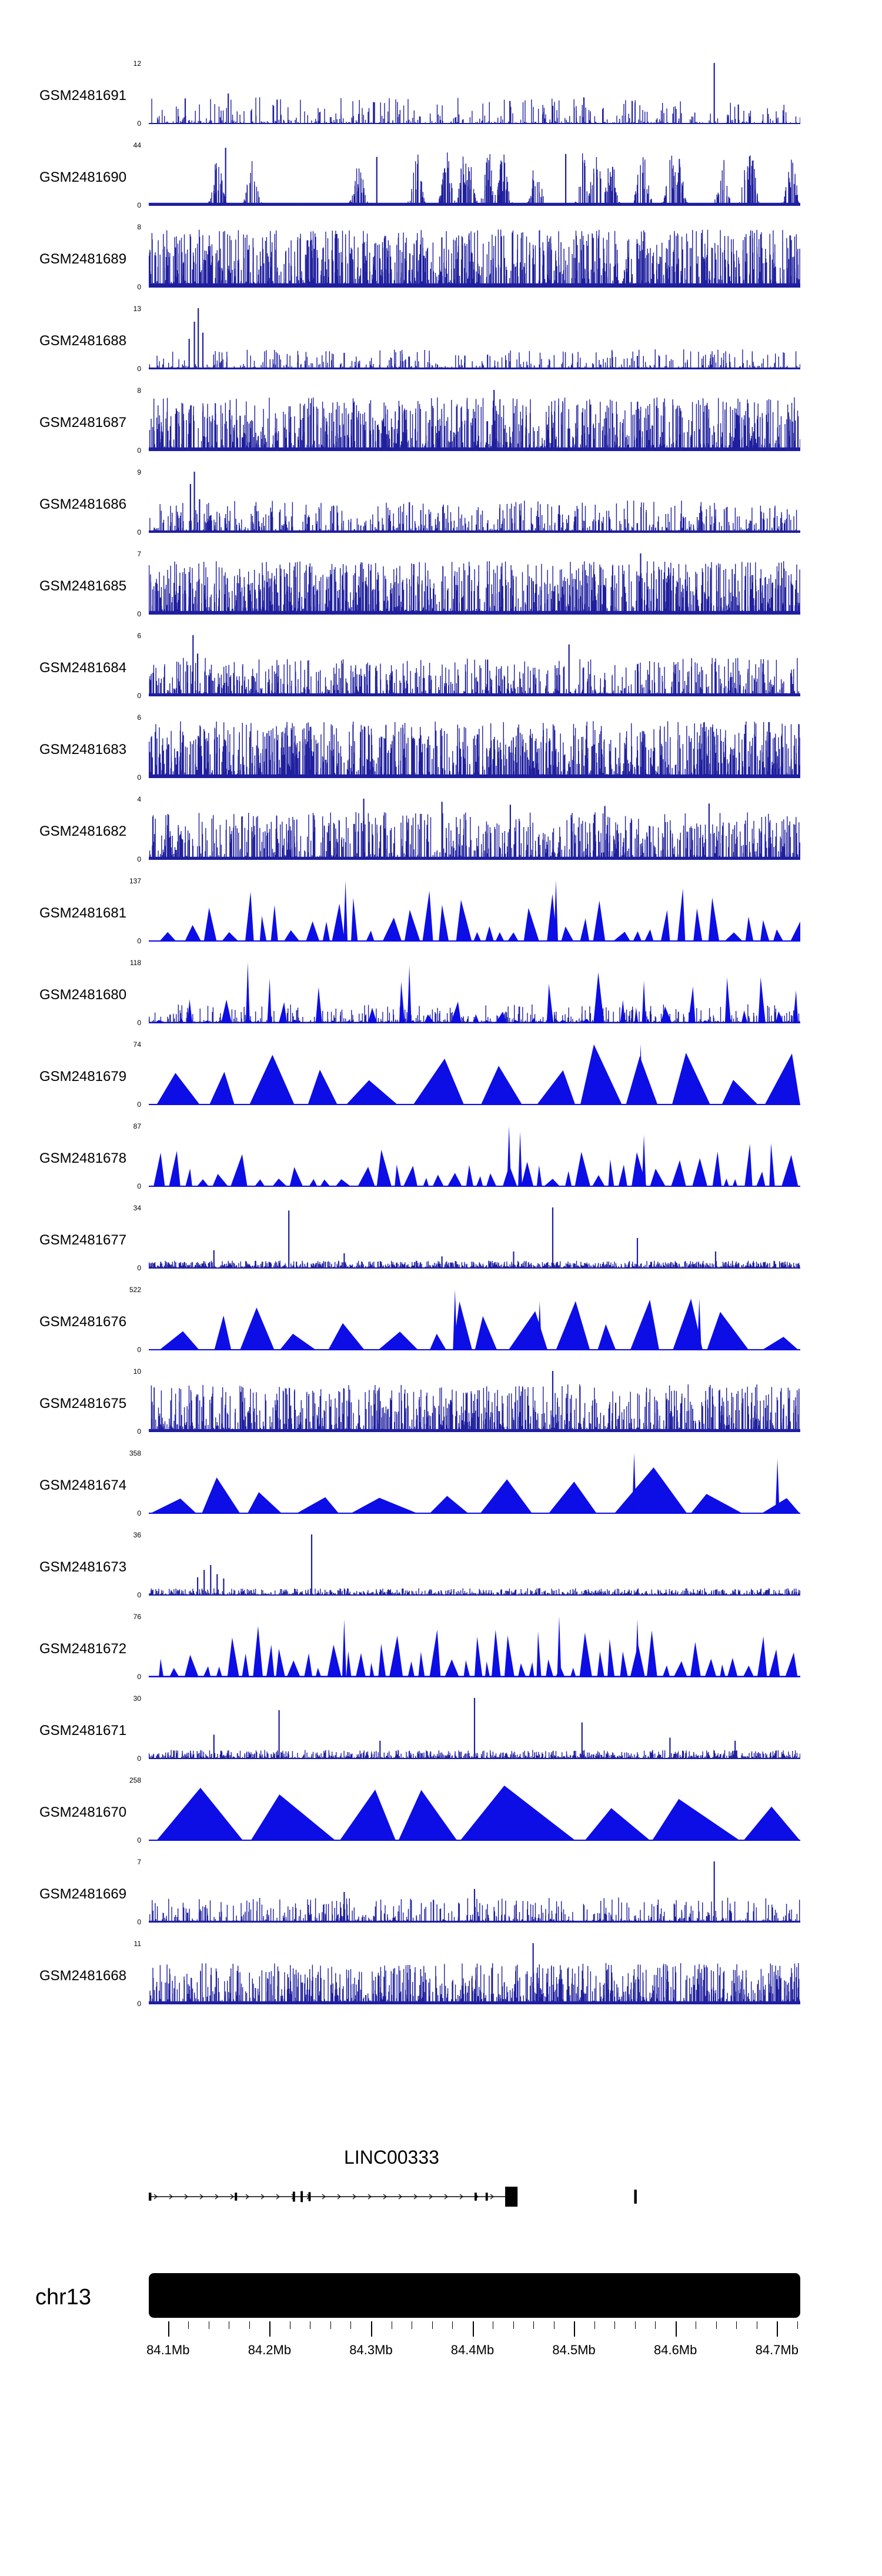 The image size is (882, 2576). I want to click on track-sample-label: GSM2481669, so click(83, 1894).